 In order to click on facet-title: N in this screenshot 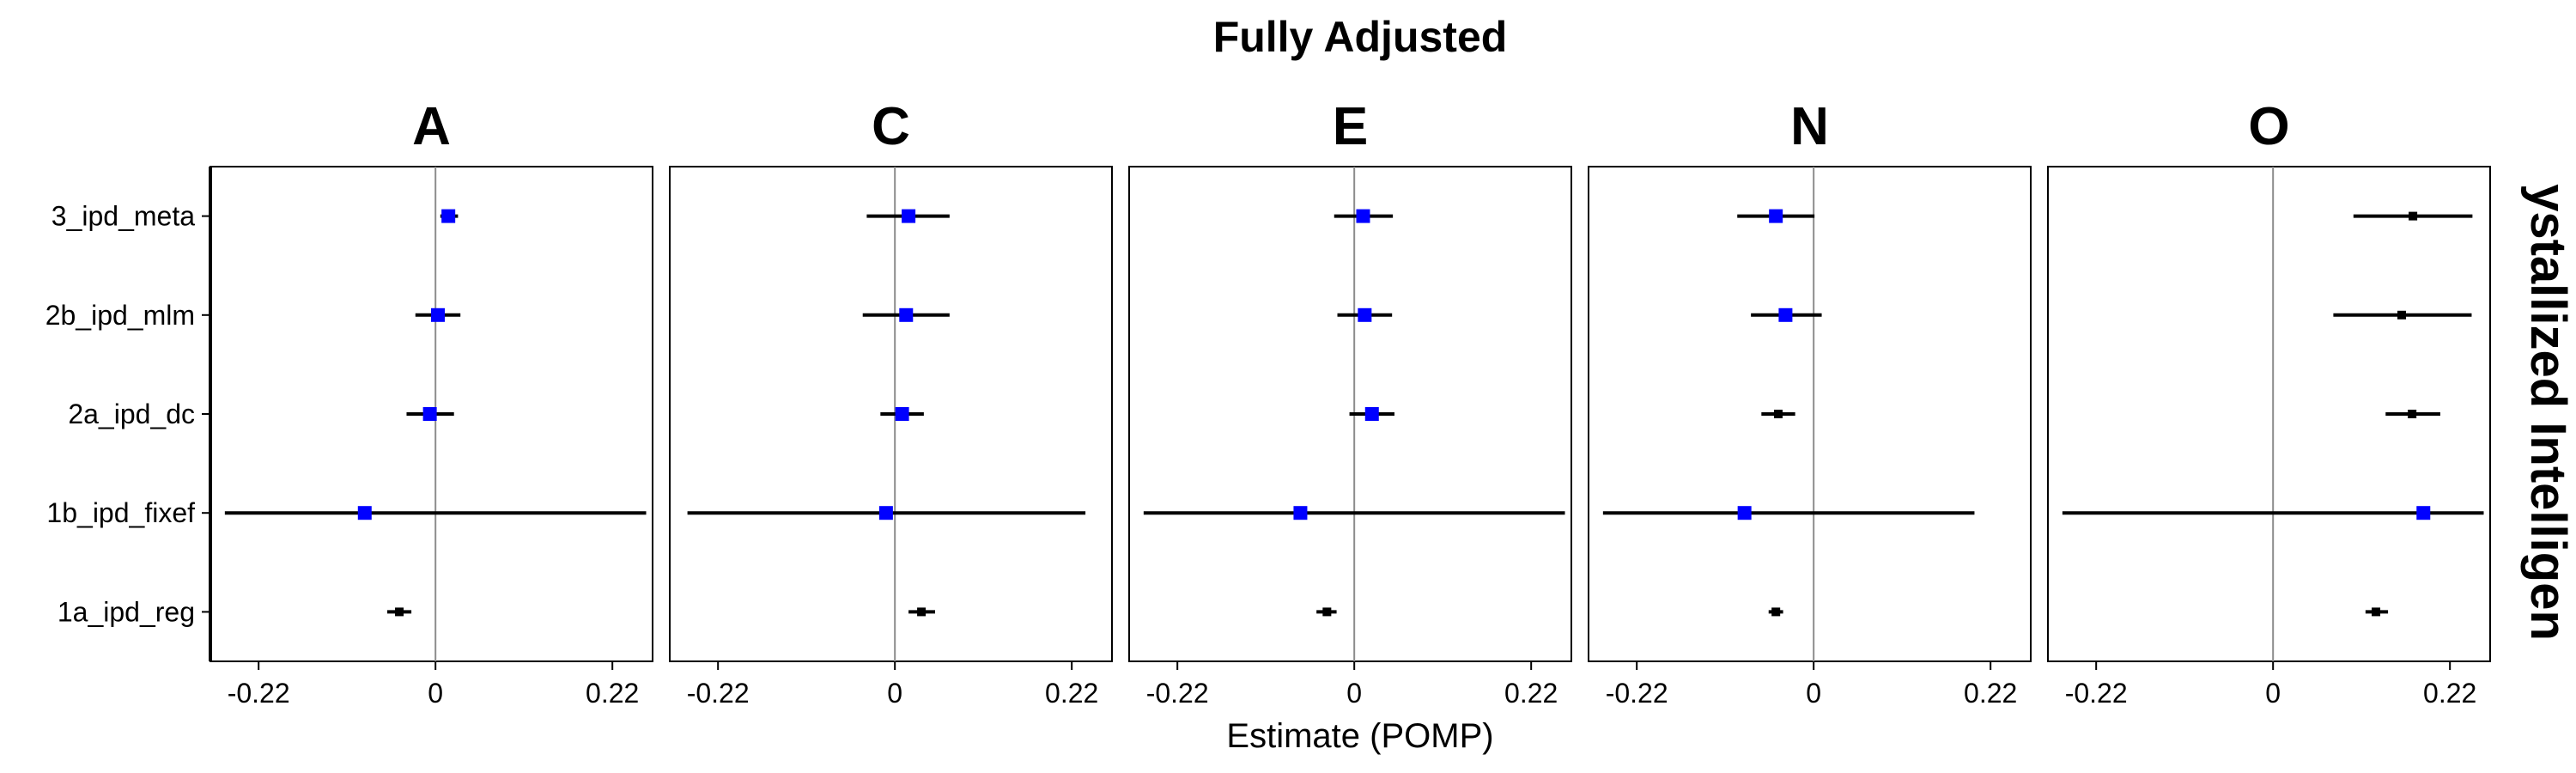, I will do `click(1809, 126)`.